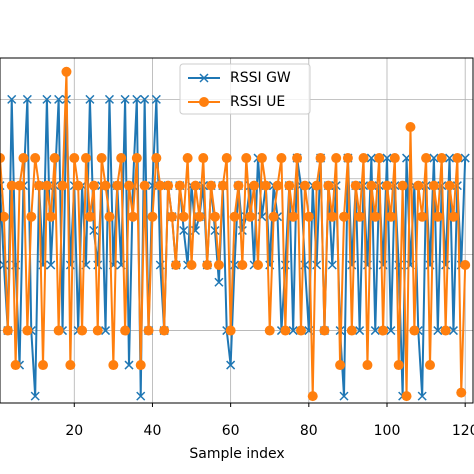 This screenshot has width=474, height=474. I want to click on legend-label: RSSI UE, so click(257, 102).